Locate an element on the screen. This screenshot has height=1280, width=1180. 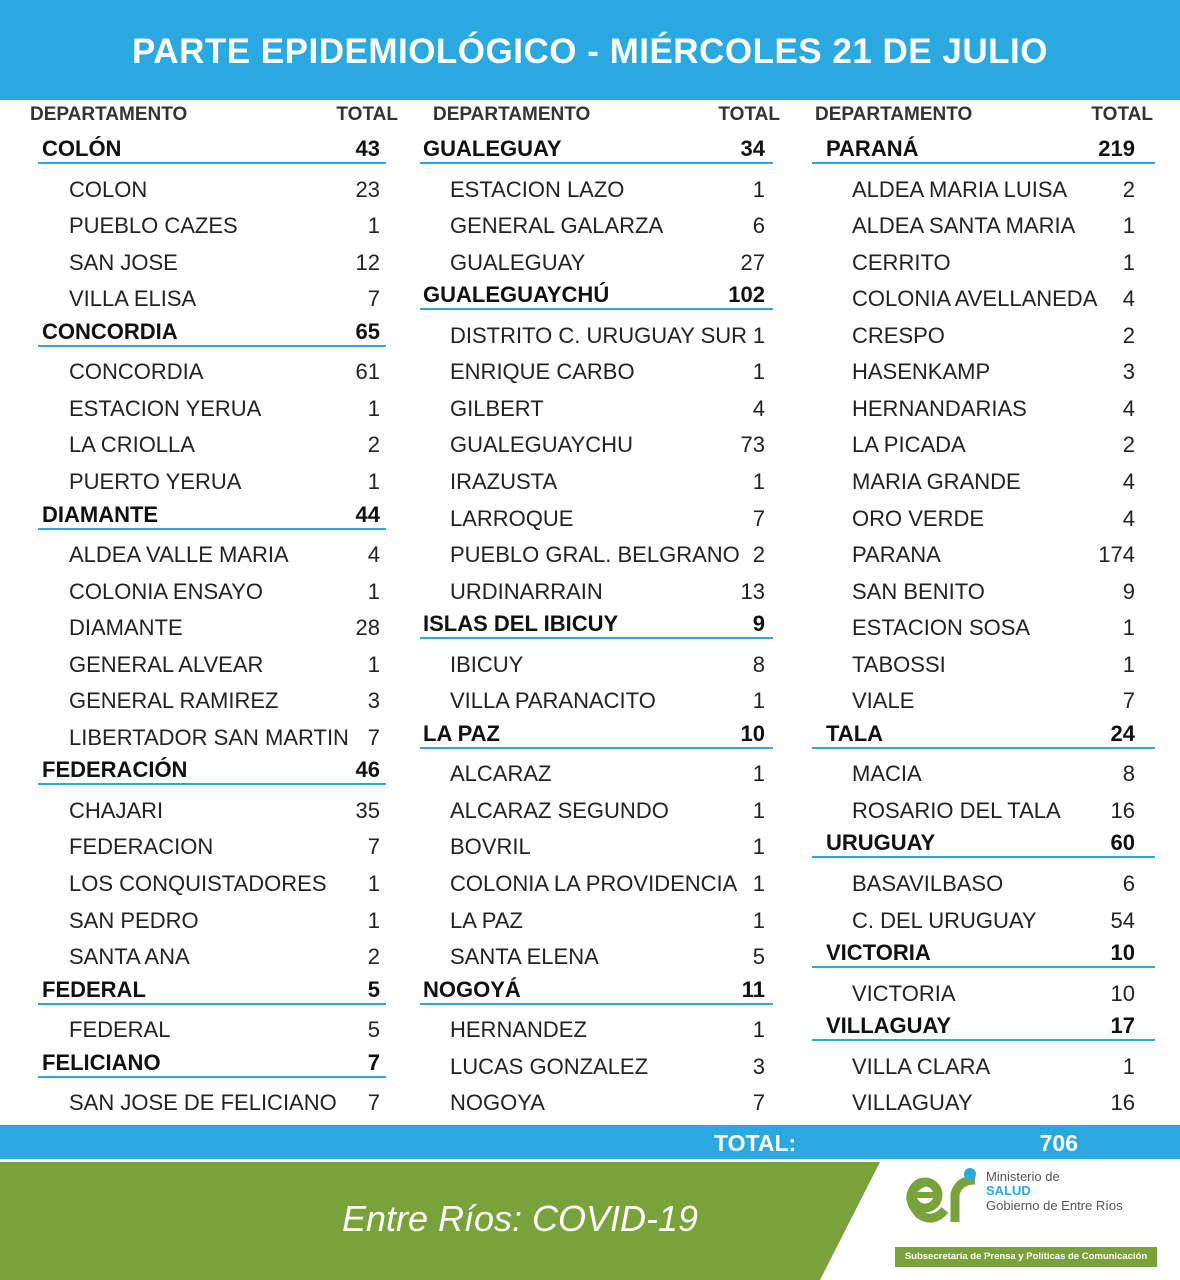
locality-value: 23 is located at coordinates (367, 189).